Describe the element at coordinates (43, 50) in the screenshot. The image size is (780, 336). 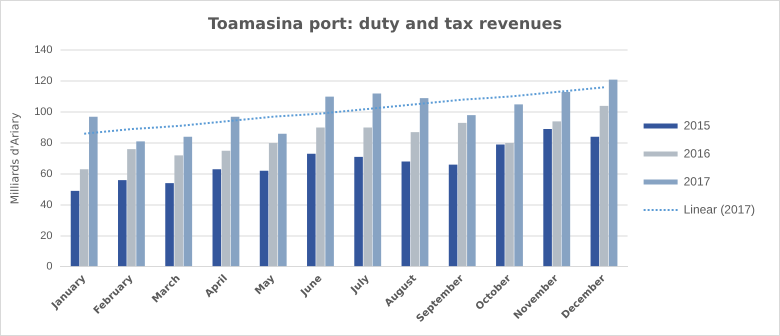
I see `y-tick-label: 140` at that location.